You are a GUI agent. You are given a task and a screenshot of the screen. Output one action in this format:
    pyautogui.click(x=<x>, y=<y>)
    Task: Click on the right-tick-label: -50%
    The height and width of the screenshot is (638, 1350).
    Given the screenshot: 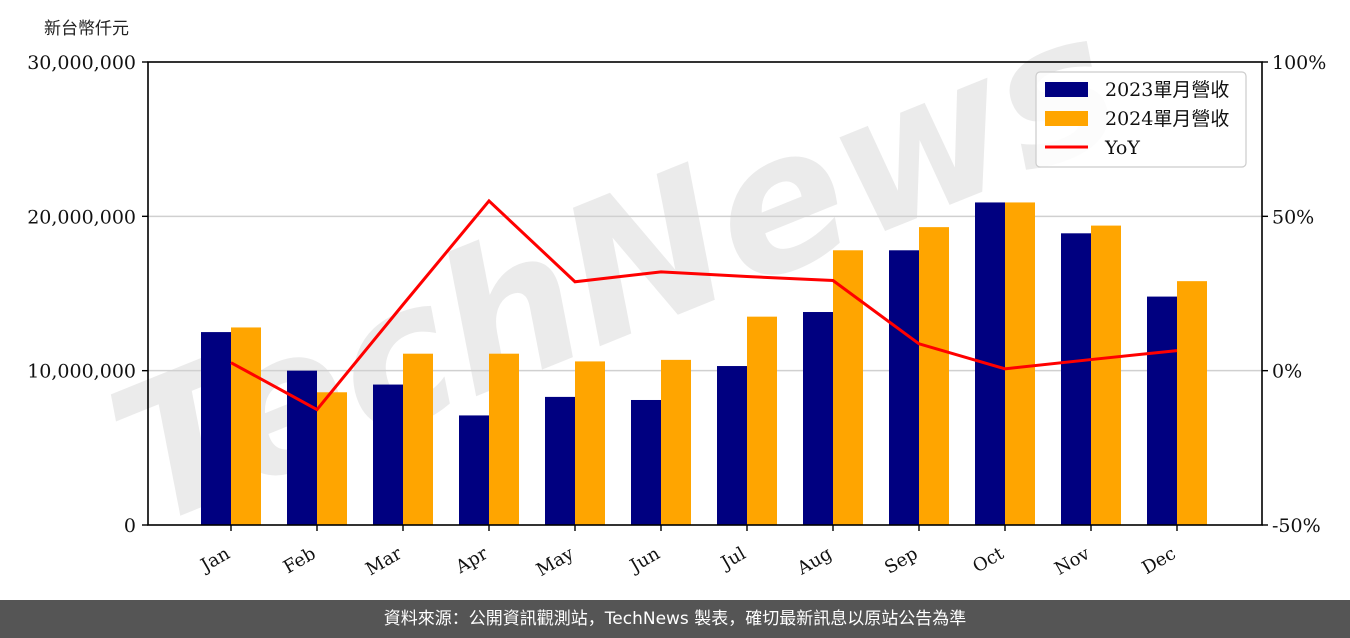 What is the action you would take?
    pyautogui.click(x=1296, y=526)
    